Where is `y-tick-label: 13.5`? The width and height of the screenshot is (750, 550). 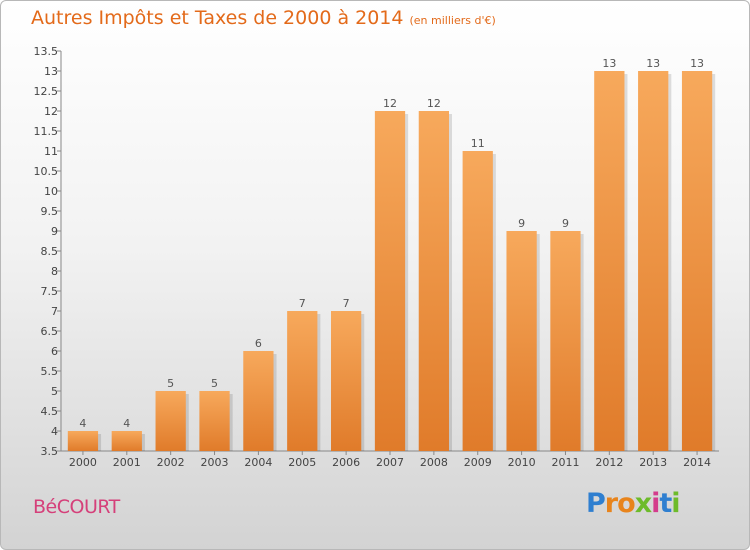 y-tick-label: 13.5 is located at coordinates (46, 51).